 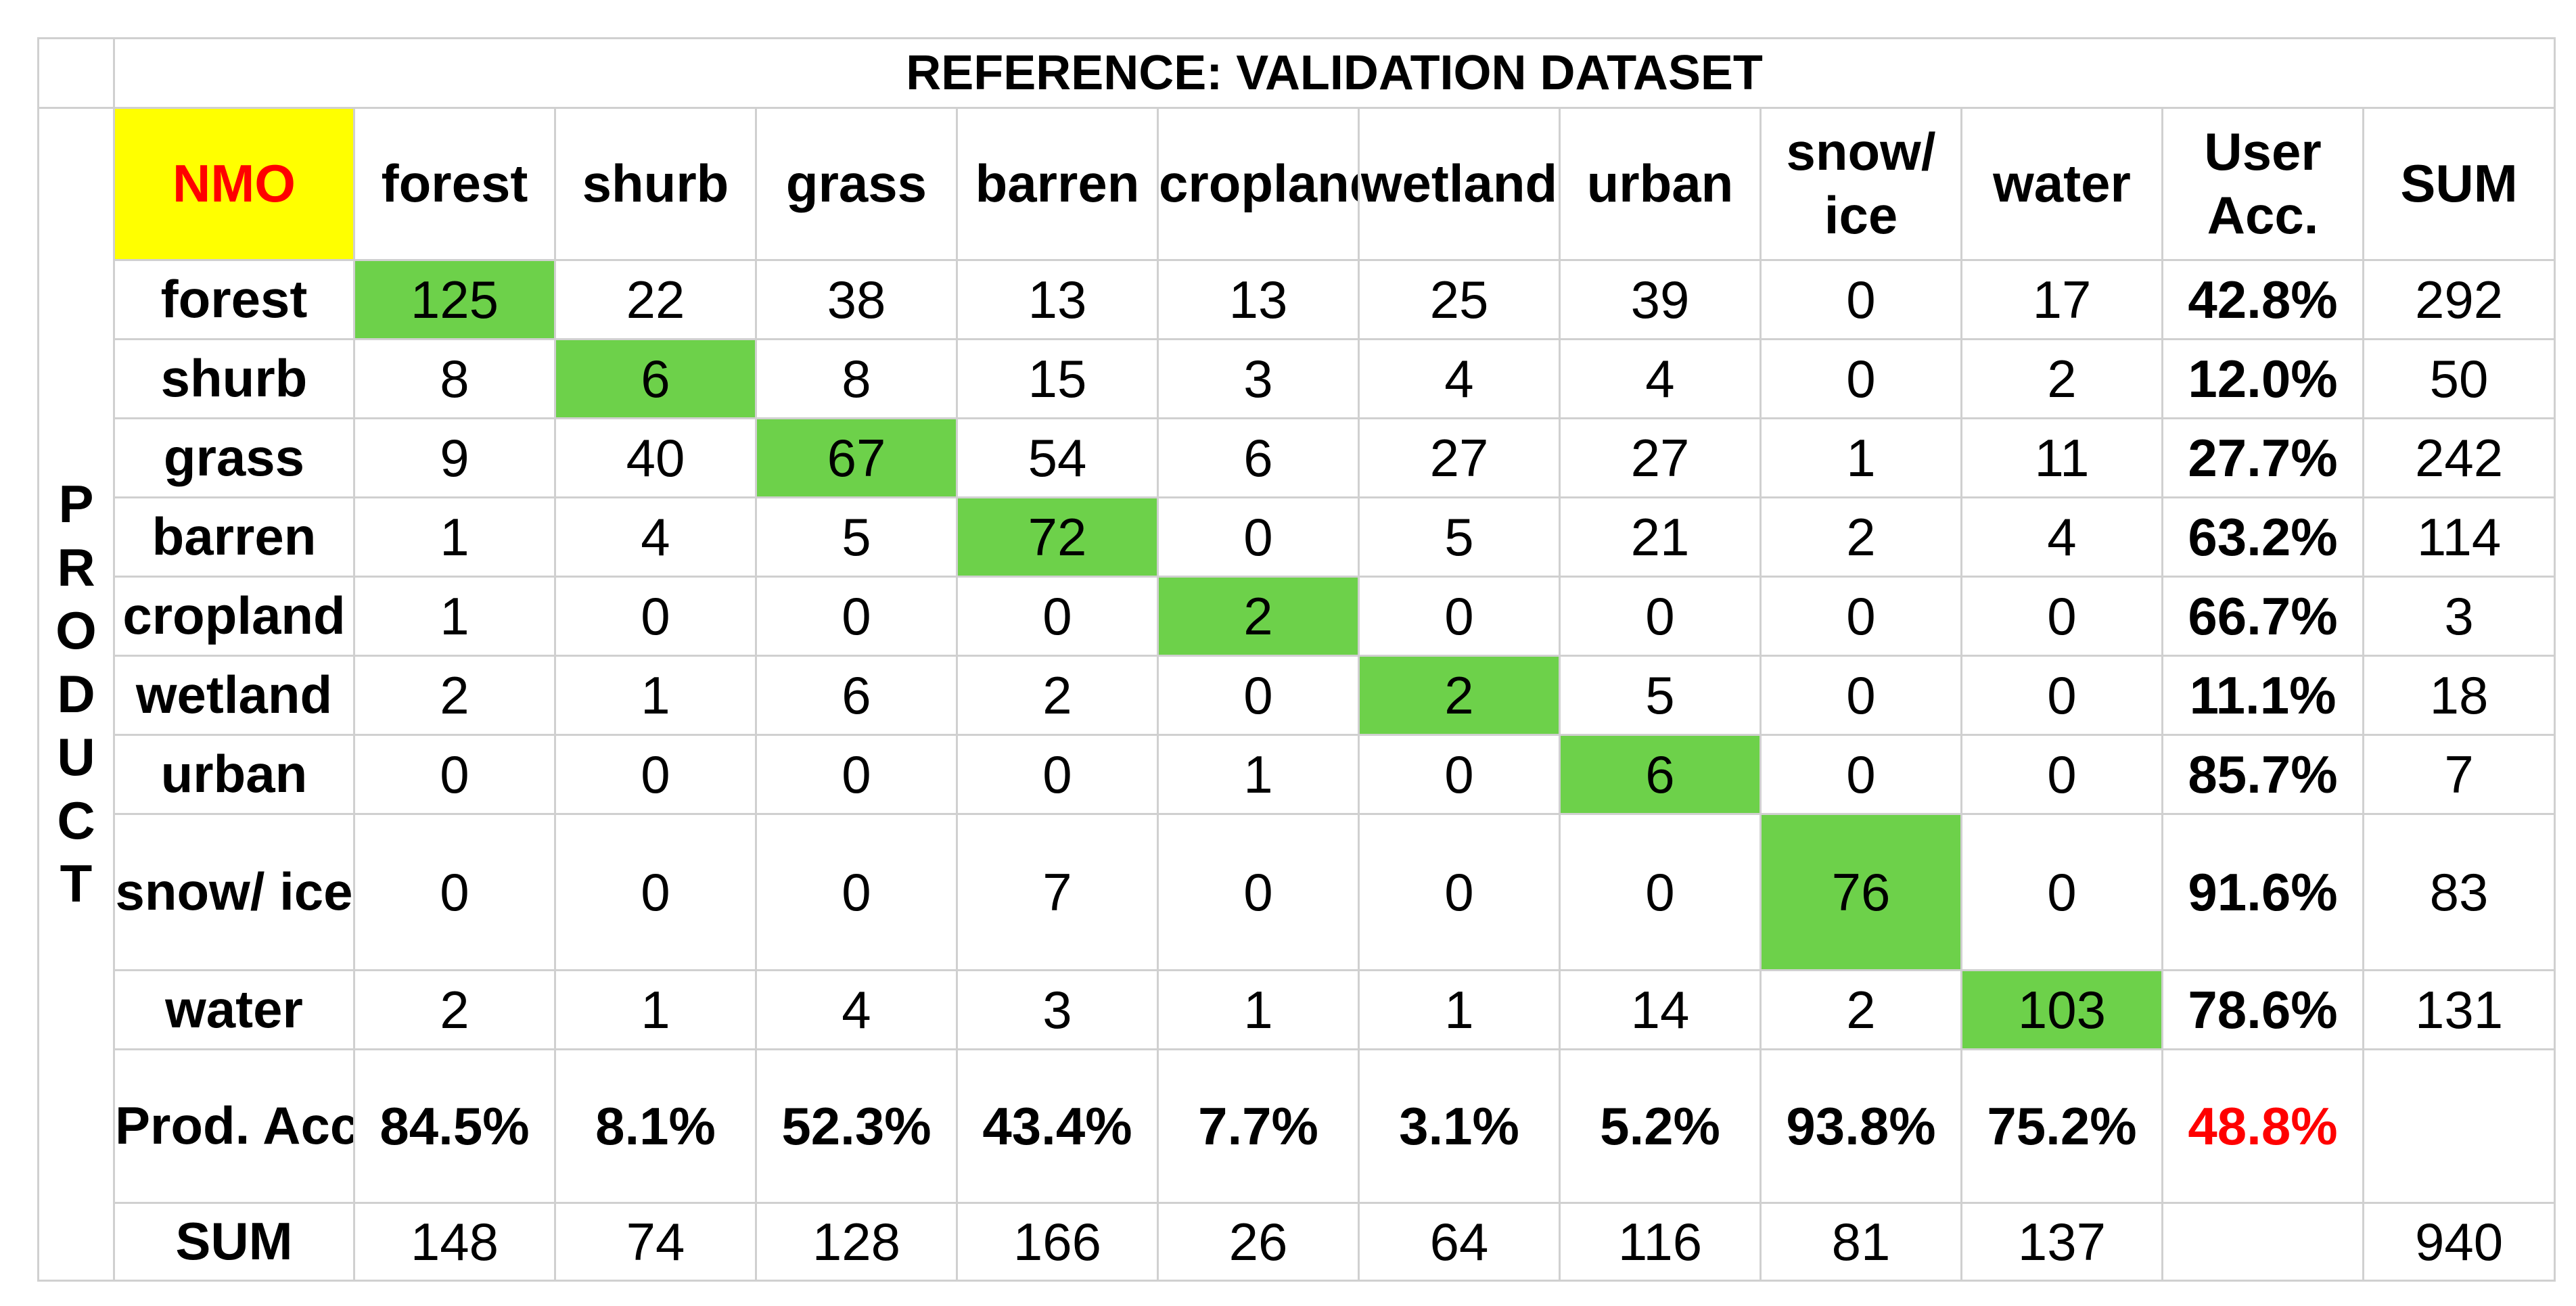 I want to click on column-header: snow/ ice, so click(x=1861, y=184).